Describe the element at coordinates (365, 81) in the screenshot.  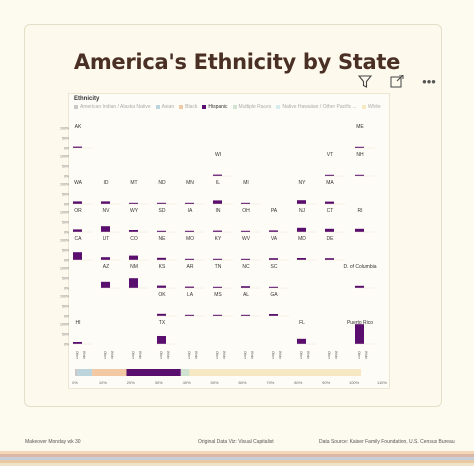
I see `filter-icon` at that location.